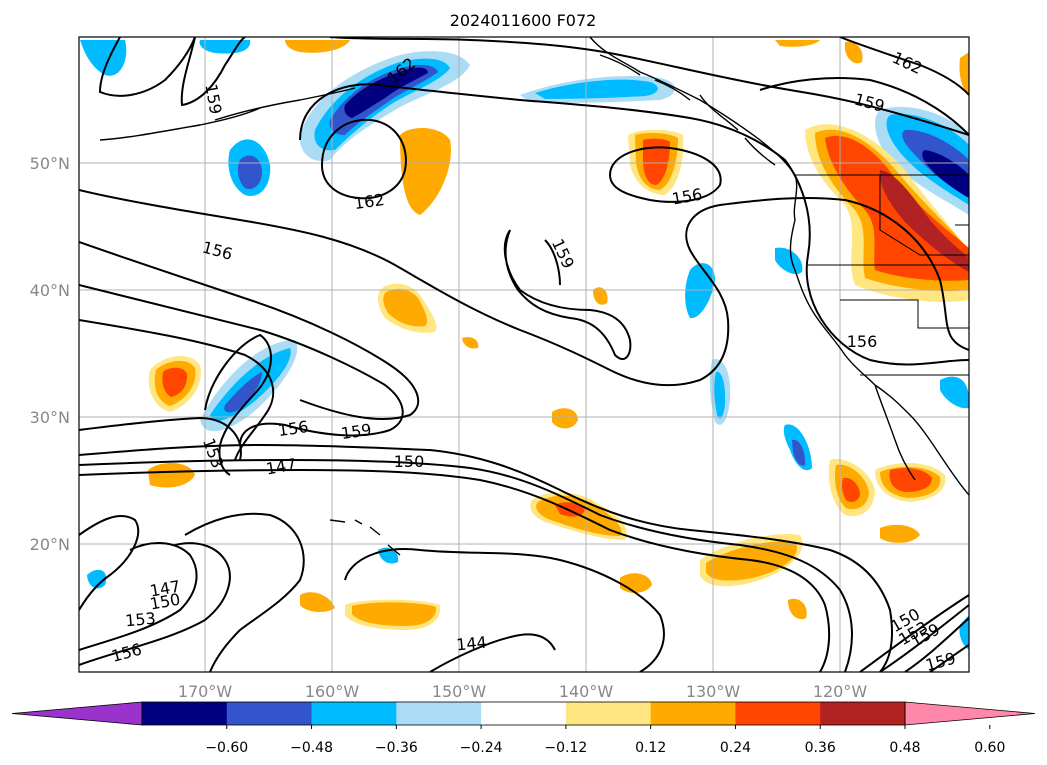 Image resolution: width=1047 pixels, height=765 pixels. Describe the element at coordinates (735, 748) in the screenshot. I see `colorbar-tick-label: 0.24` at that location.